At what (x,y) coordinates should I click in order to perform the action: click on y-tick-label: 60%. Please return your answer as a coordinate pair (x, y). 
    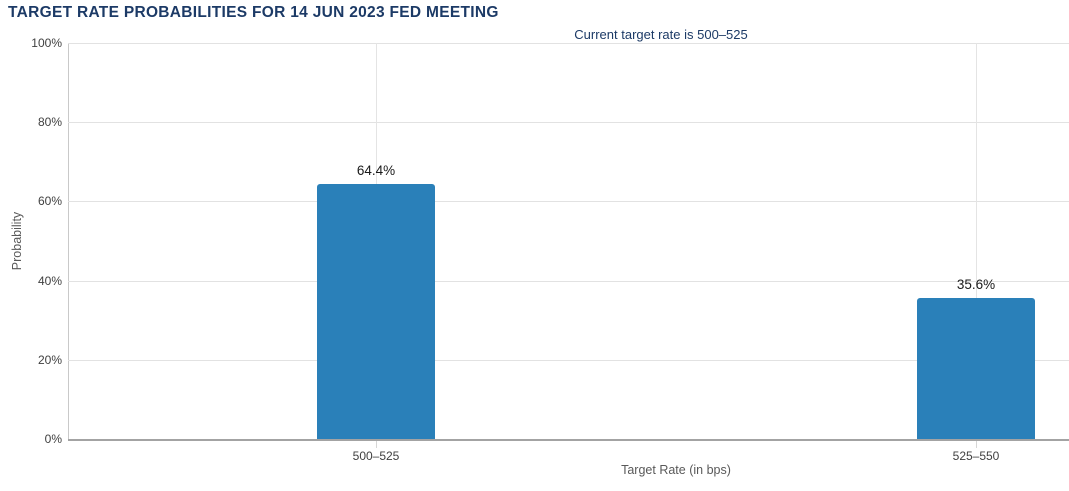
    Looking at the image, I should click on (49, 201).